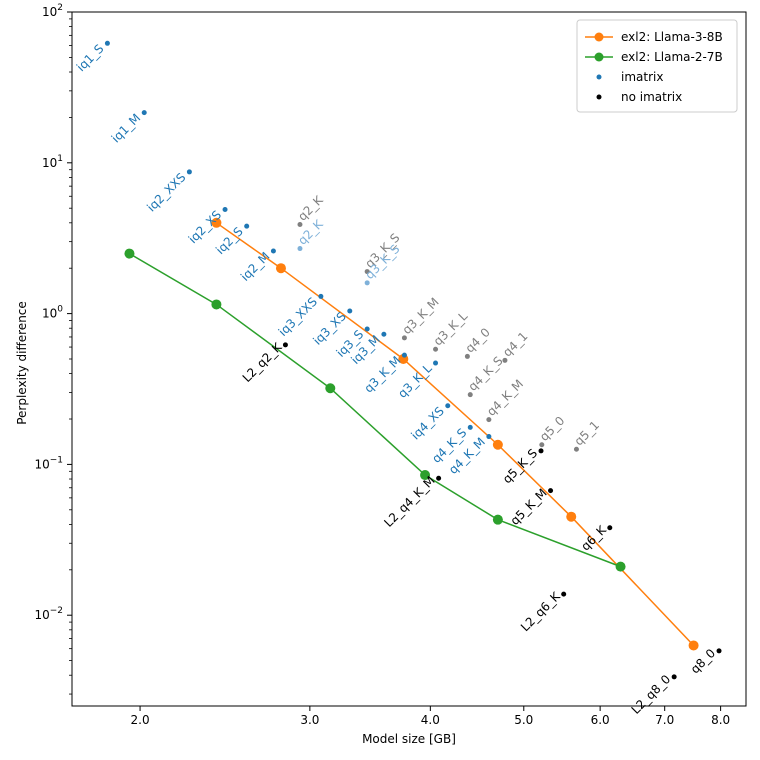  What do you see at coordinates (651, 97) in the screenshot?
I see `legend-entry: no imatrix` at bounding box center [651, 97].